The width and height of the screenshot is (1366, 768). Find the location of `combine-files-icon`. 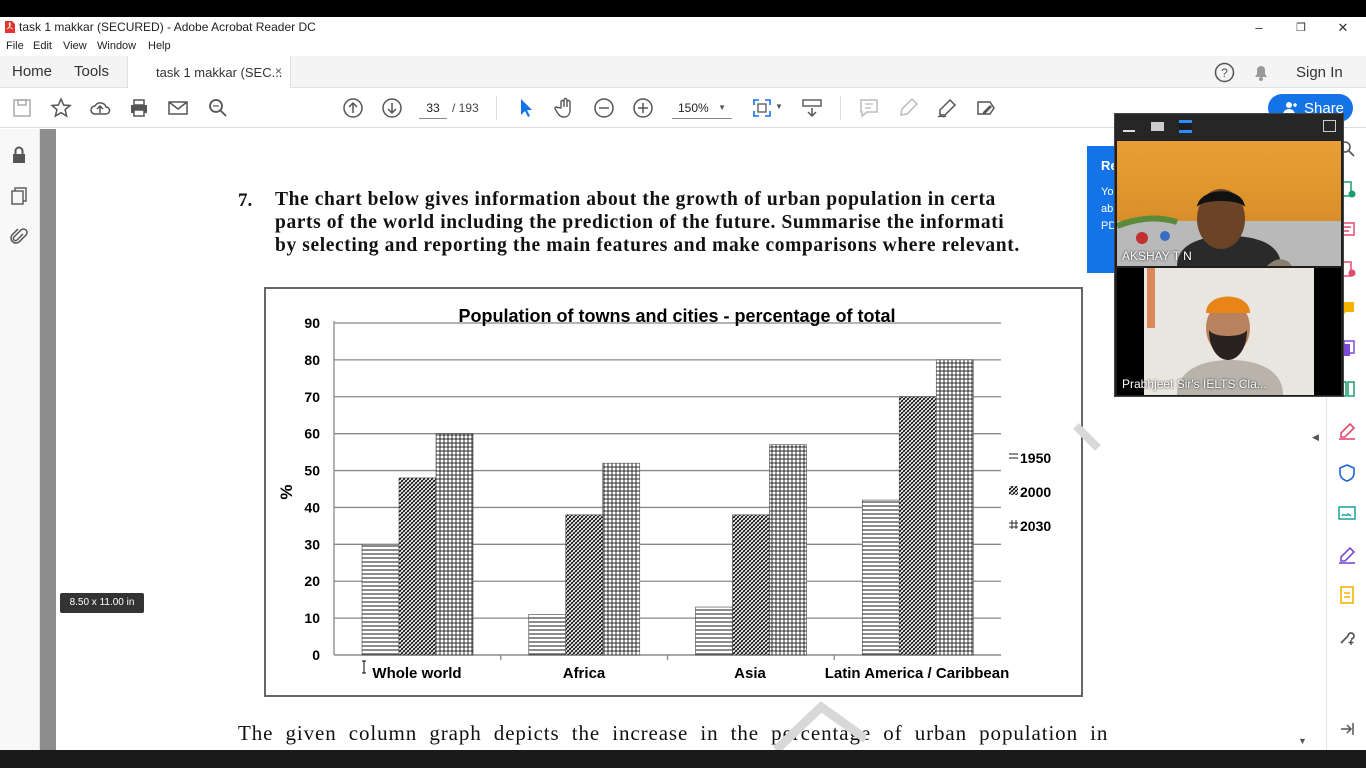

combine-files-icon is located at coordinates (1347, 349).